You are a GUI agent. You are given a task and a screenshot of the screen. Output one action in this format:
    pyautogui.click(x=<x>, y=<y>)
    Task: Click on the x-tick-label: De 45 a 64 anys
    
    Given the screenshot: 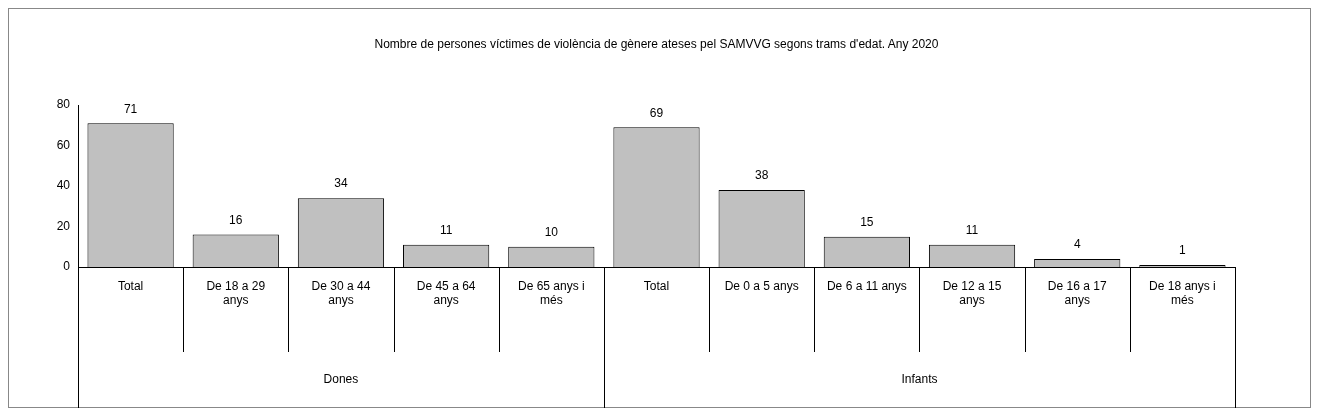 What is the action you would take?
    pyautogui.click(x=446, y=292)
    